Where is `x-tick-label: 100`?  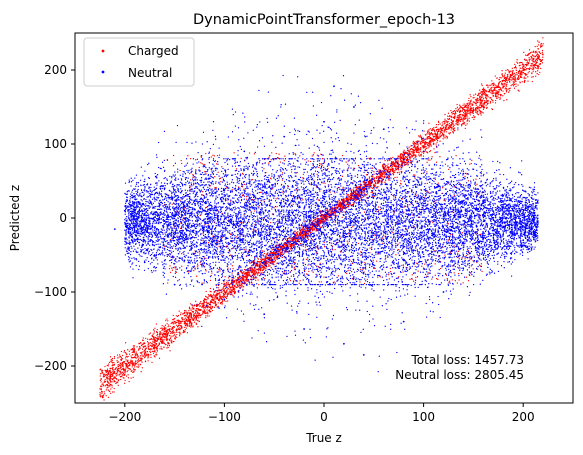 x-tick-label: 100 is located at coordinates (423, 417).